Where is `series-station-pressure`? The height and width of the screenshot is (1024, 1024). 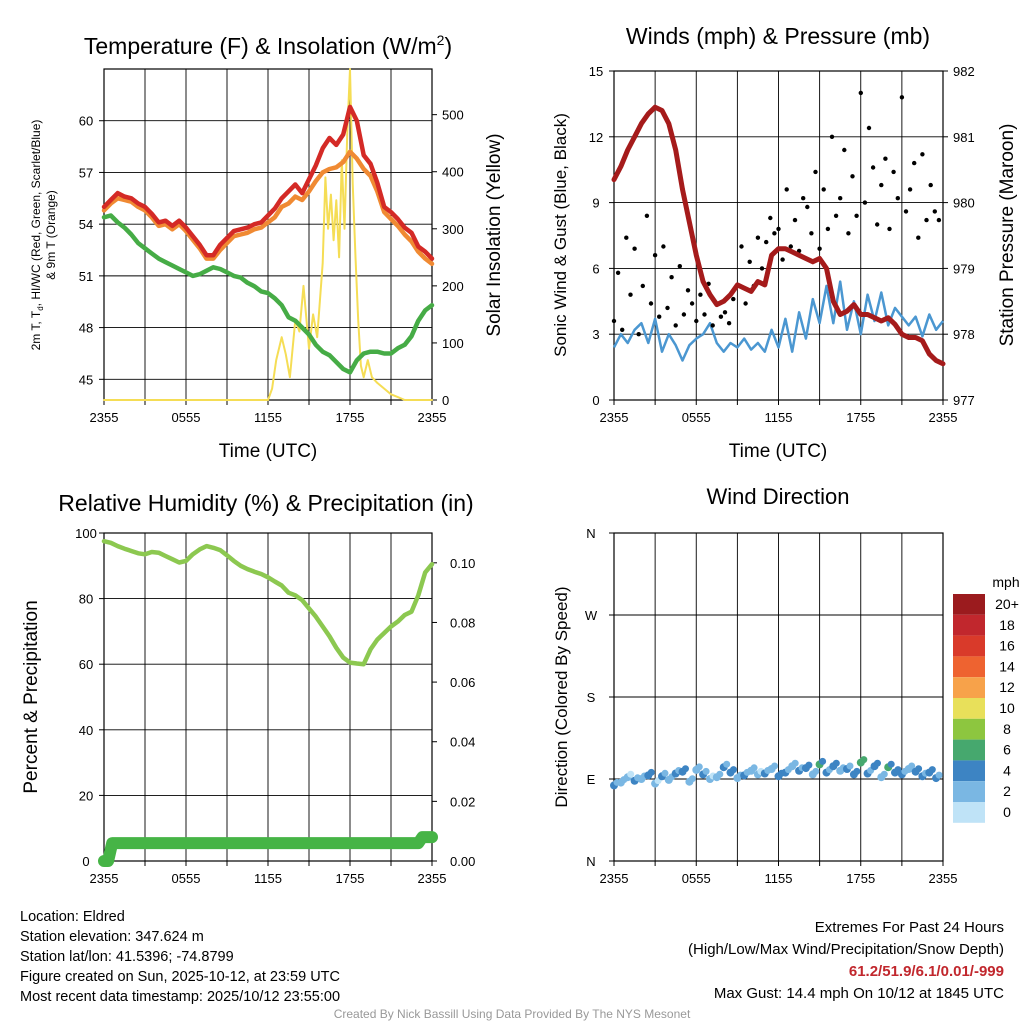
series-station-pressure is located at coordinates (778, 235).